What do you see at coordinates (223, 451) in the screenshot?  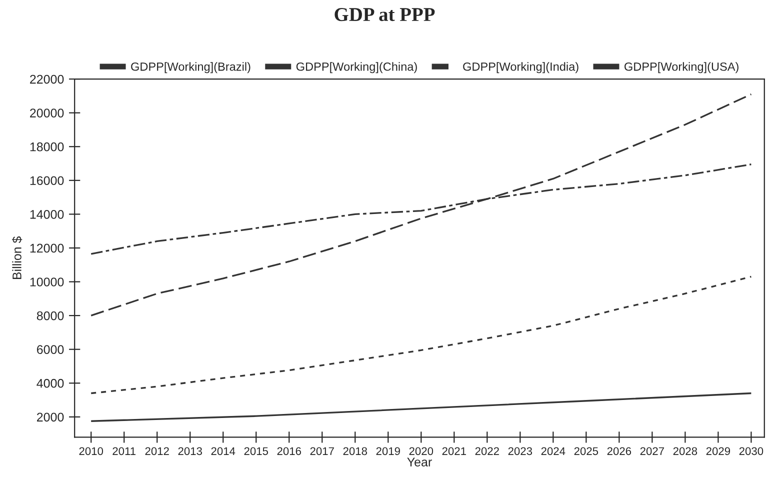 I see `x-tick-label: 2014` at bounding box center [223, 451].